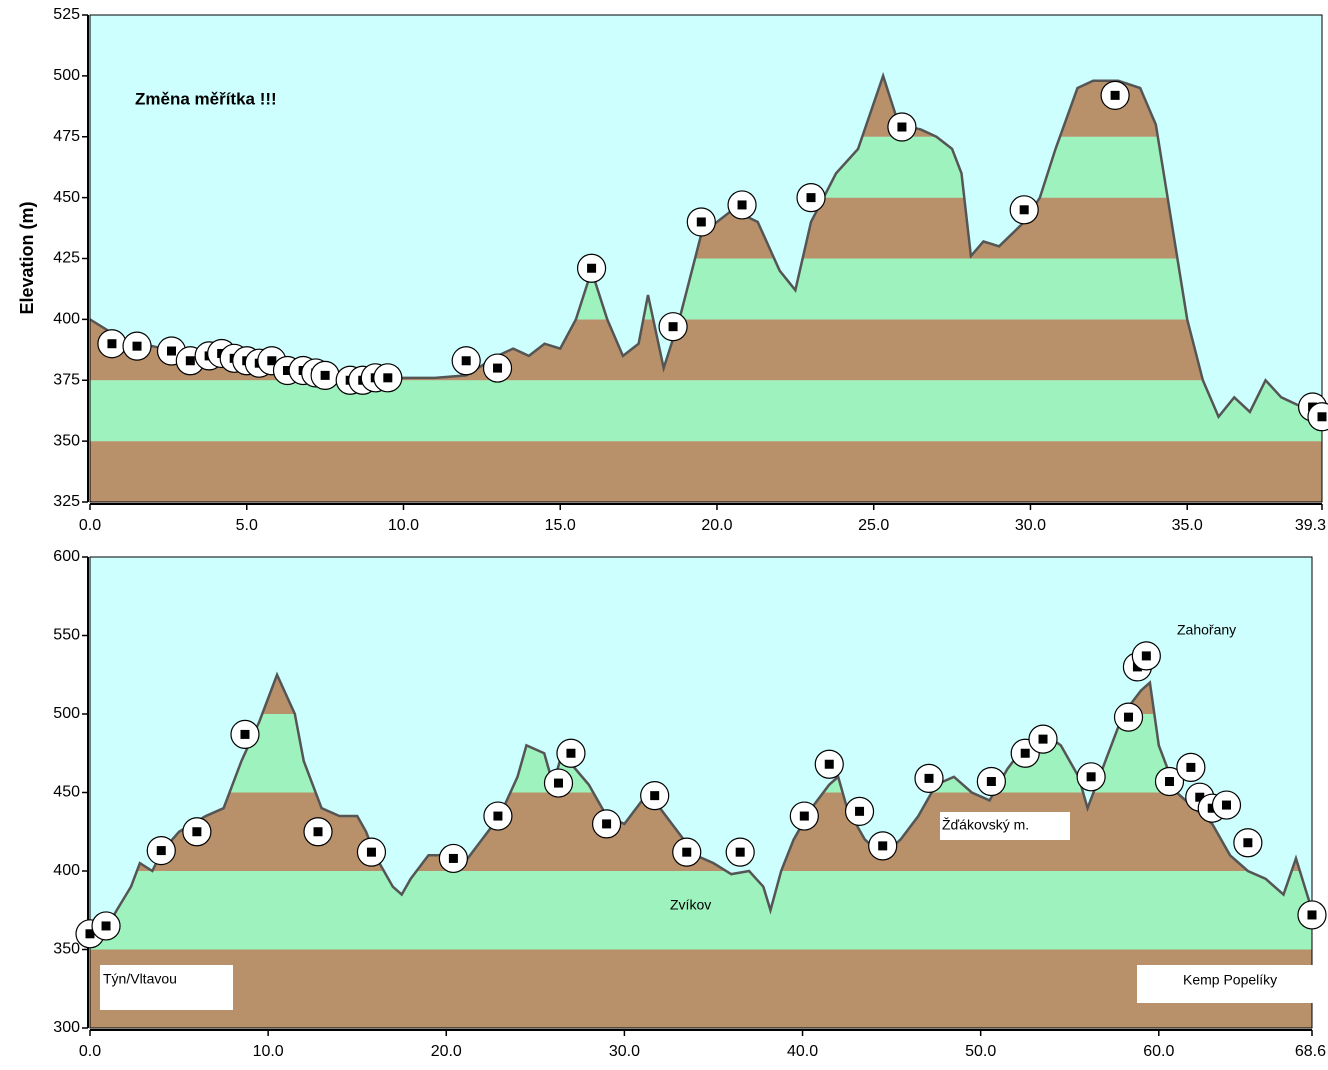 The height and width of the screenshot is (1070, 1328). I want to click on x-tick-label: 60.0, so click(1158, 1051).